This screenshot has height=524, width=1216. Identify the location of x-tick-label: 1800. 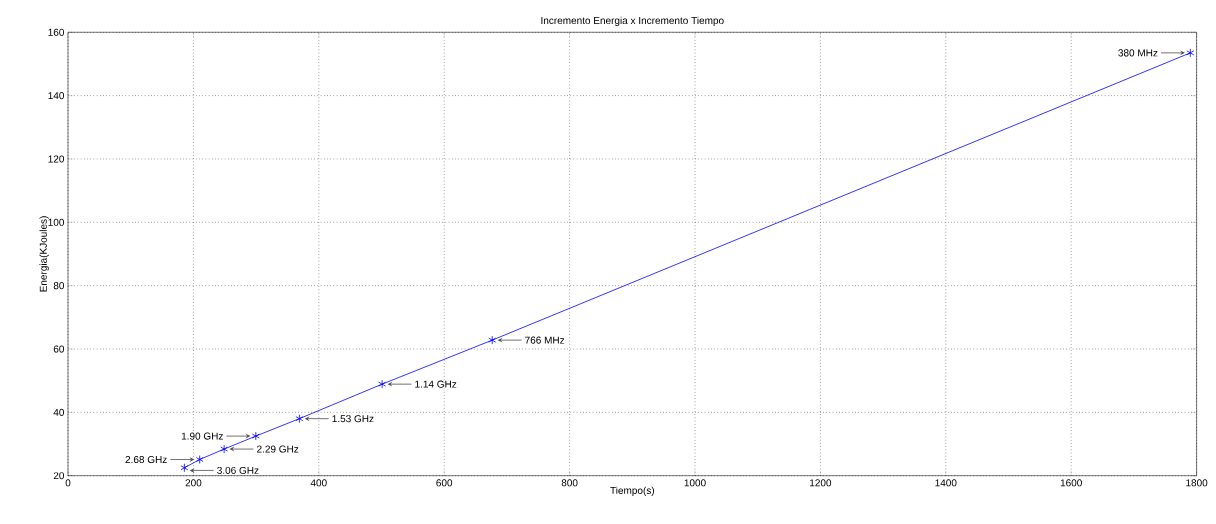
(1197, 483).